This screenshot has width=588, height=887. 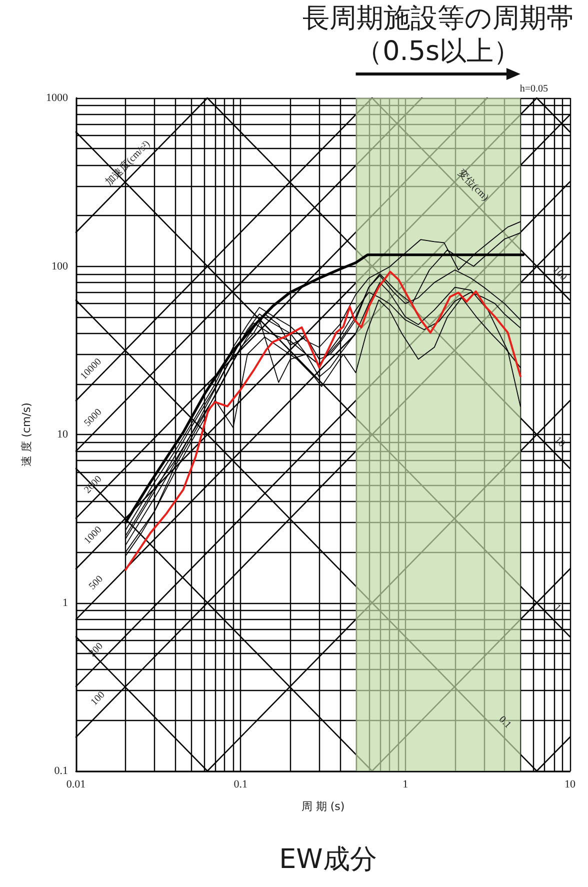 I want to click on y-axis-title: 速 度 (cm/s), so click(x=26, y=434).